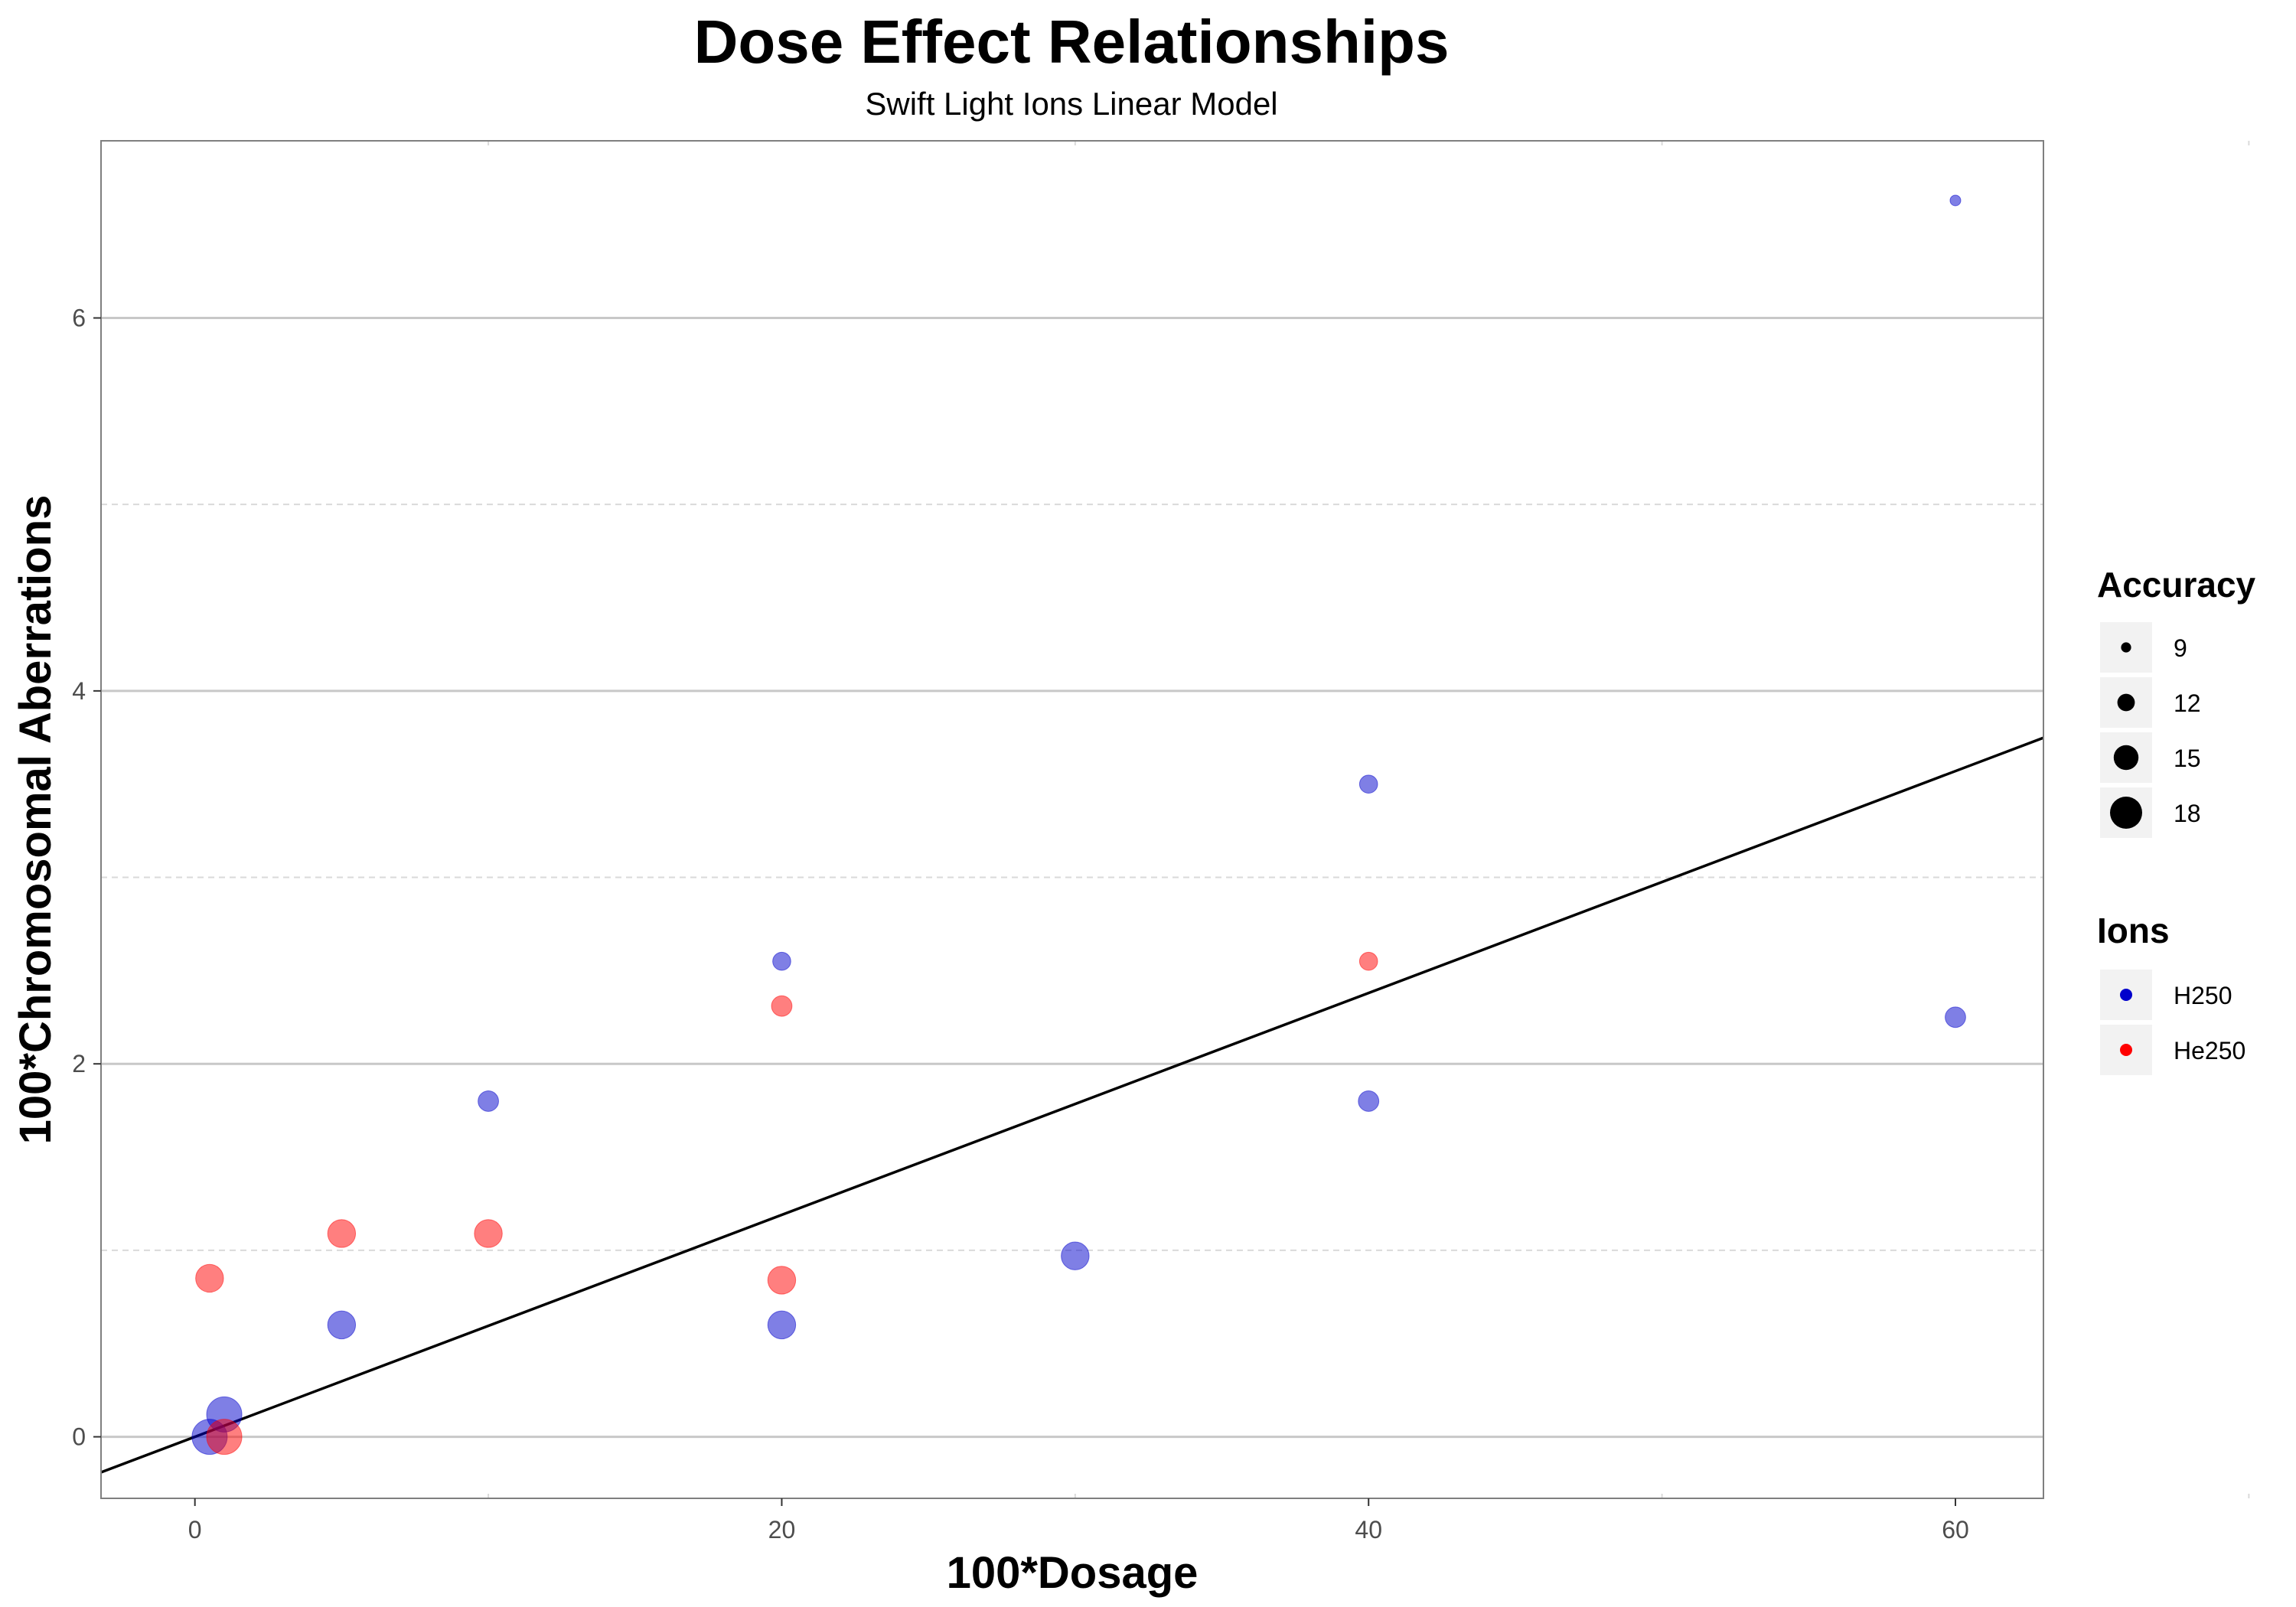 The image size is (2296, 1607). I want to click on ions-legend: Ions H250 He250, so click(2171, 993).